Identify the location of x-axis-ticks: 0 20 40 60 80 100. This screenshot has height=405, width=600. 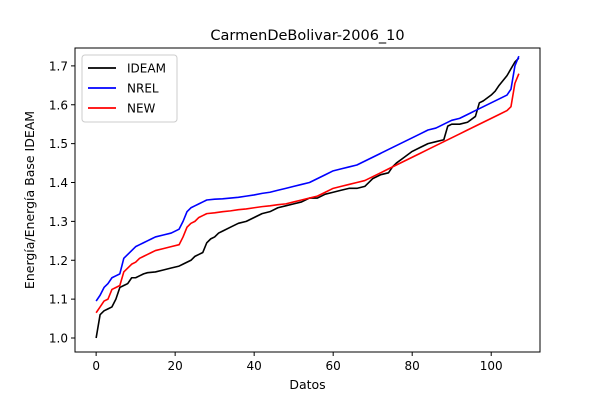
(297, 362).